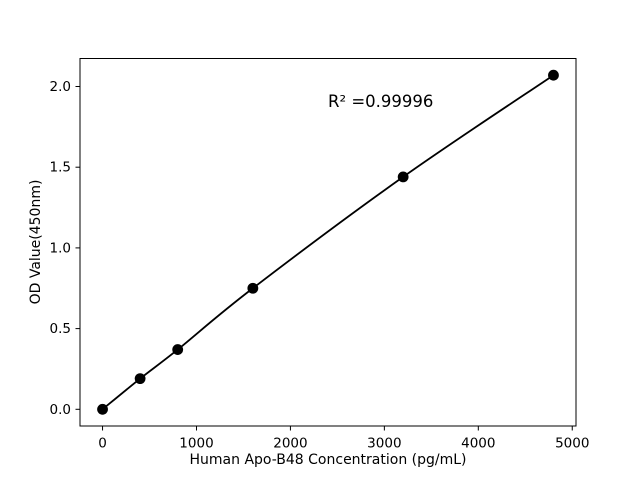 The image size is (640, 484). I want to click on y-tick-label: 0.0, so click(60, 410).